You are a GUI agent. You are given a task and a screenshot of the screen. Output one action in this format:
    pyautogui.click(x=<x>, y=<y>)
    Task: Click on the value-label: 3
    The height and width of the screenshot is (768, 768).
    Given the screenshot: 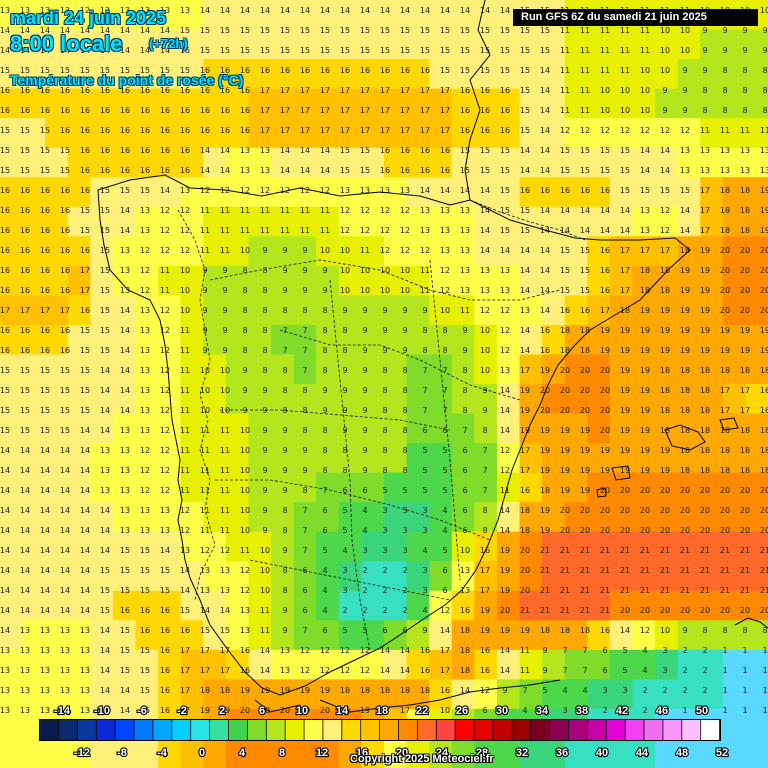 What is the action you would take?
    pyautogui.click(x=424, y=510)
    